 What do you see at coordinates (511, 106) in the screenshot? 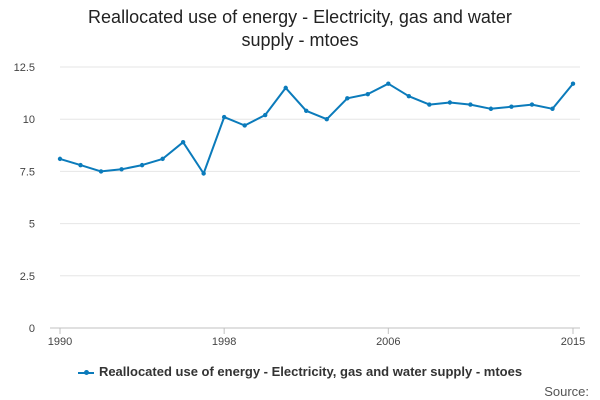
I see `data-point-2012` at bounding box center [511, 106].